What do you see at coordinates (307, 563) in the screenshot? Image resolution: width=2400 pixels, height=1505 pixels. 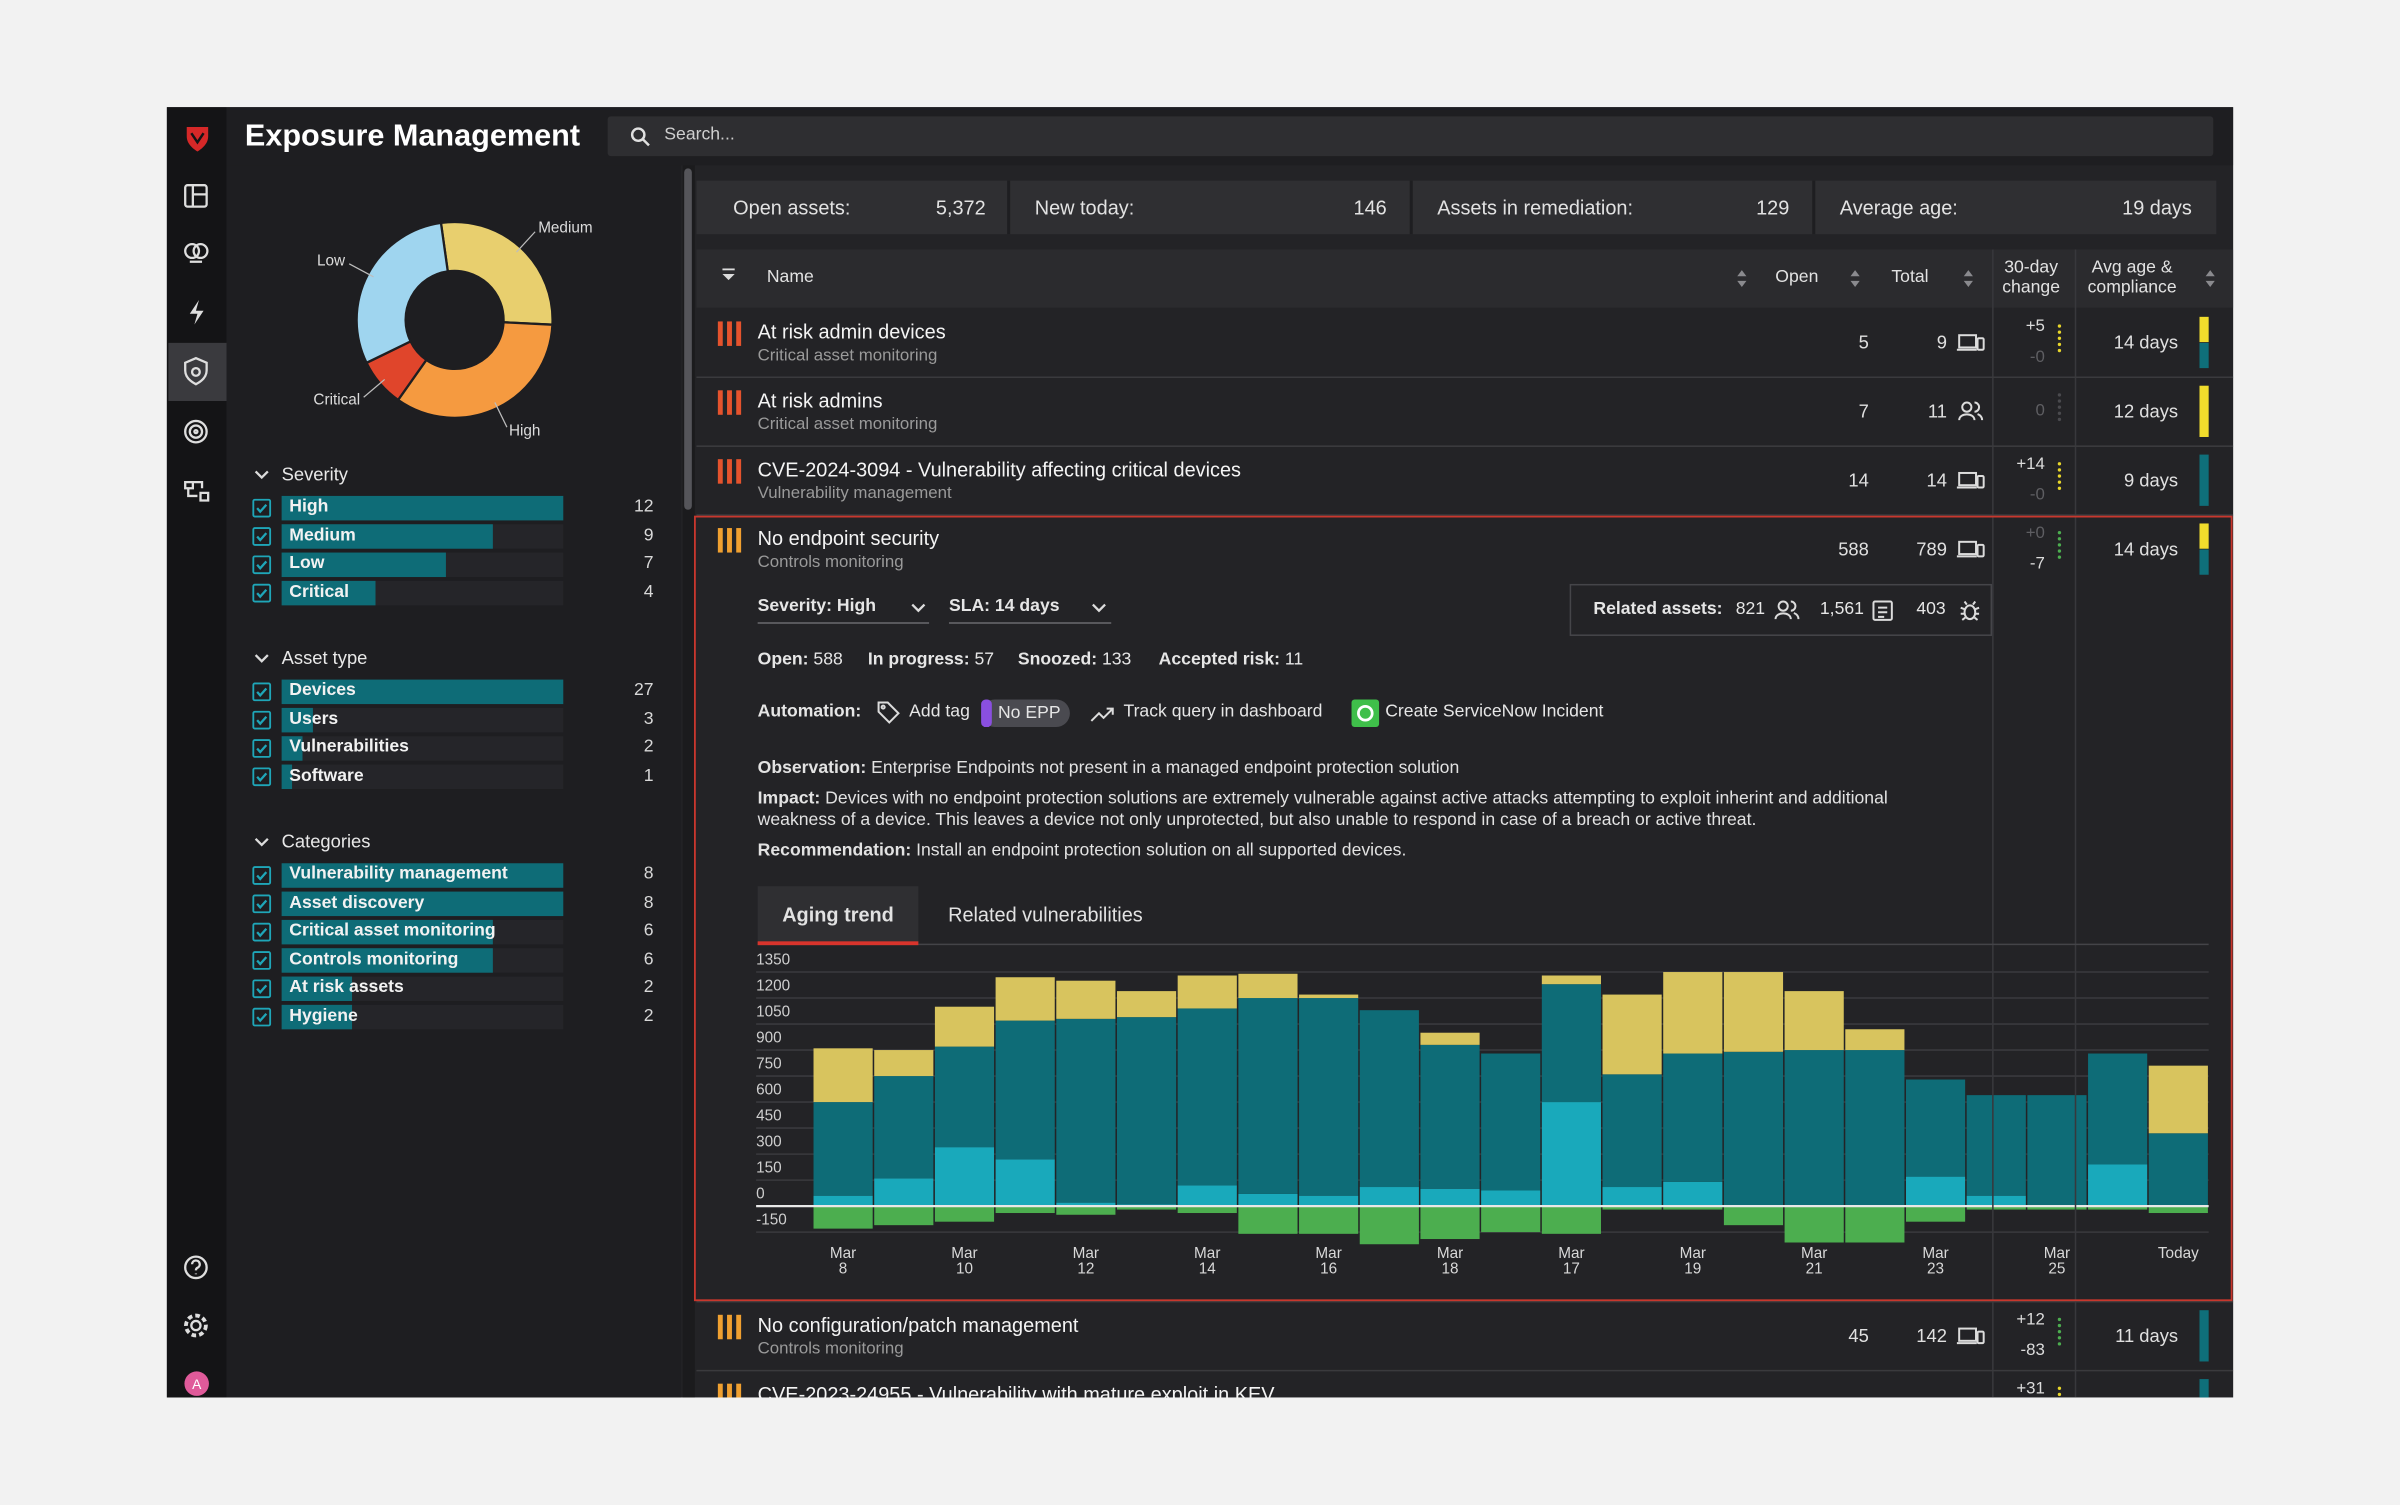 I see `filter-label: Low` at bounding box center [307, 563].